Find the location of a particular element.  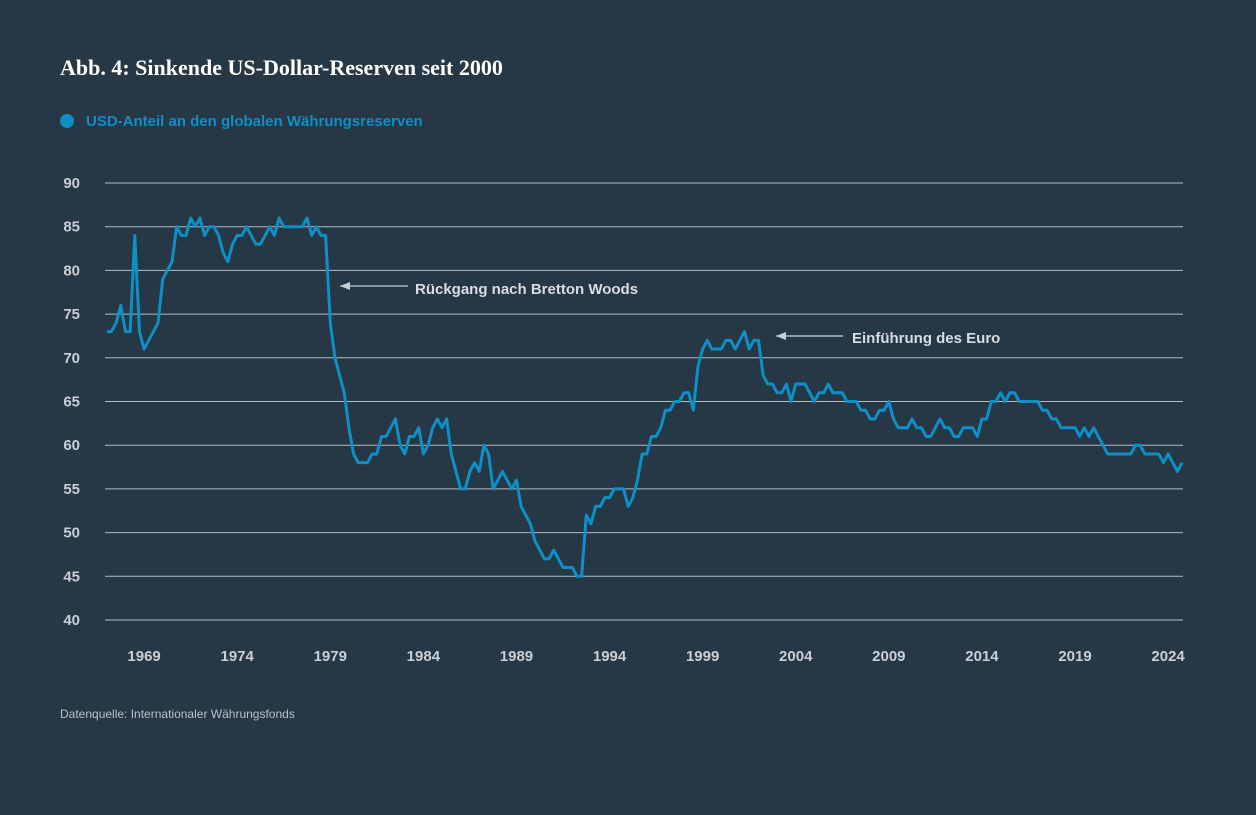

x-tick-label: 2014 is located at coordinates (982, 656).